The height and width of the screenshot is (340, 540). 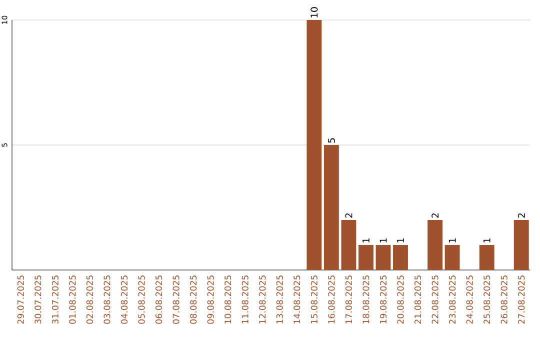 What do you see at coordinates (20, 299) in the screenshot?
I see `x-tick-label: 29.07.2025` at bounding box center [20, 299].